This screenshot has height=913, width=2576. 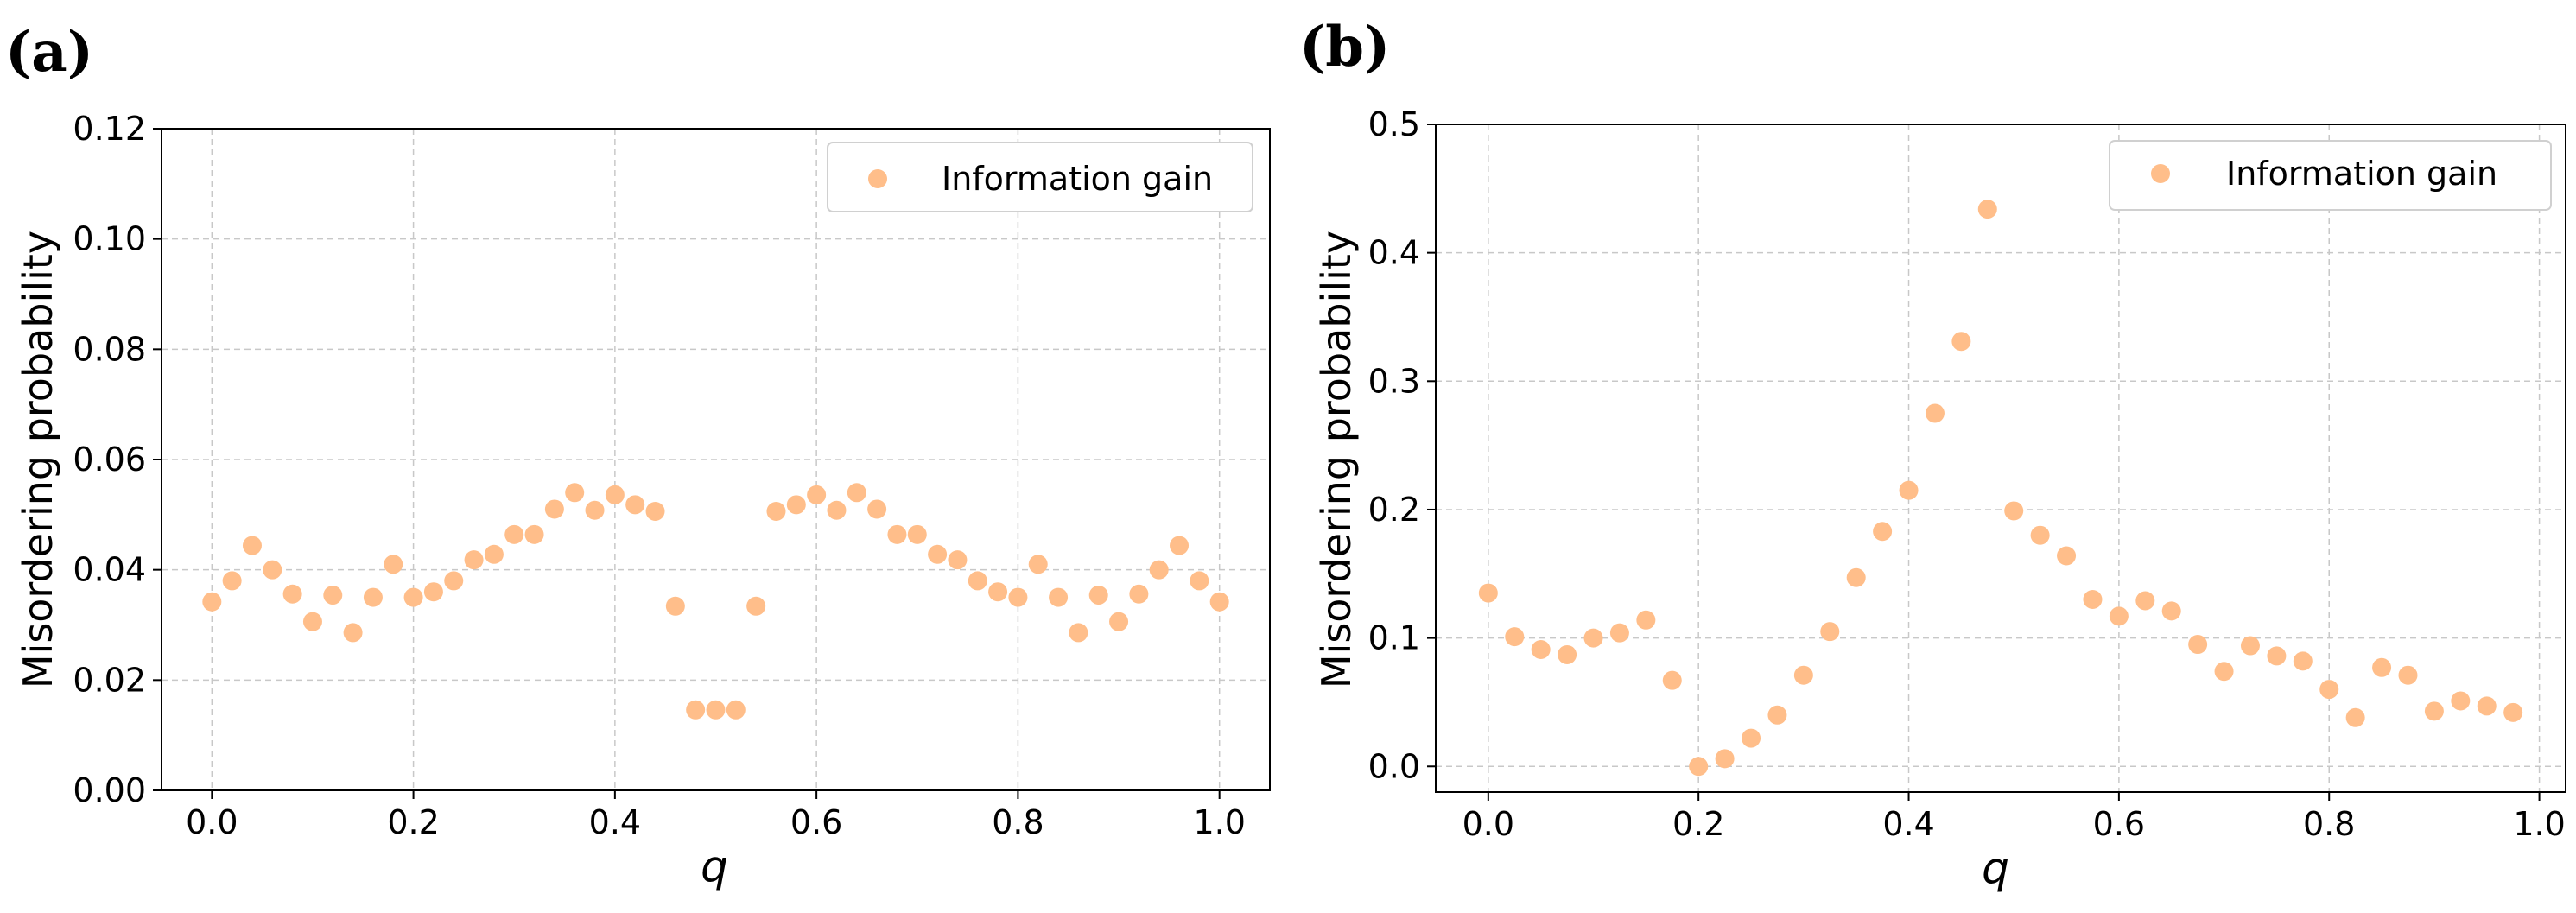 What do you see at coordinates (1995, 868) in the screenshot?
I see `x-axis-title-b: q` at bounding box center [1995, 868].